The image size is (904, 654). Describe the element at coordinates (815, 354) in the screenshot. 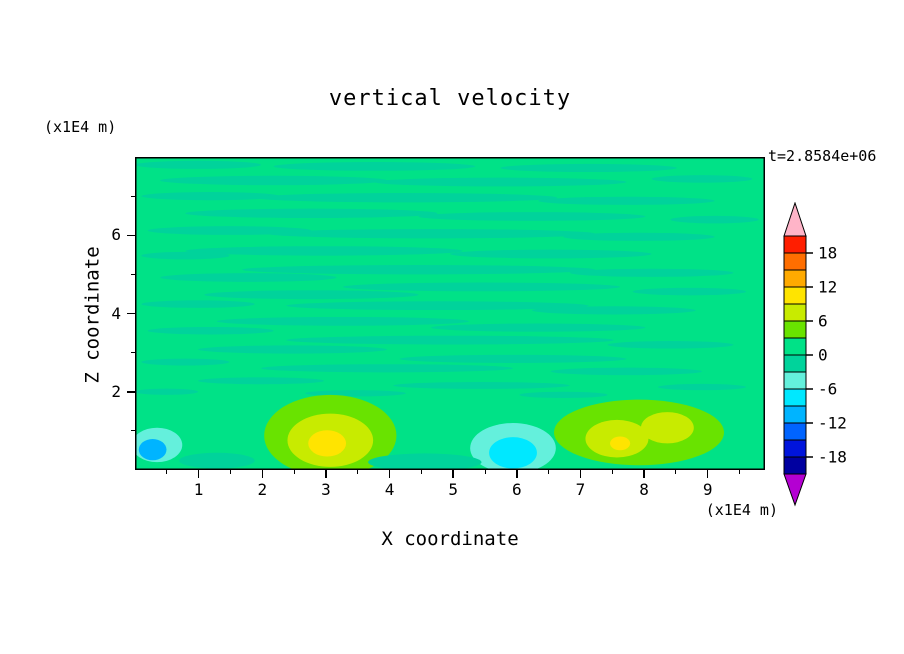

I see `colorbar: 18 12 6 0 -6 -12 -18` at that location.